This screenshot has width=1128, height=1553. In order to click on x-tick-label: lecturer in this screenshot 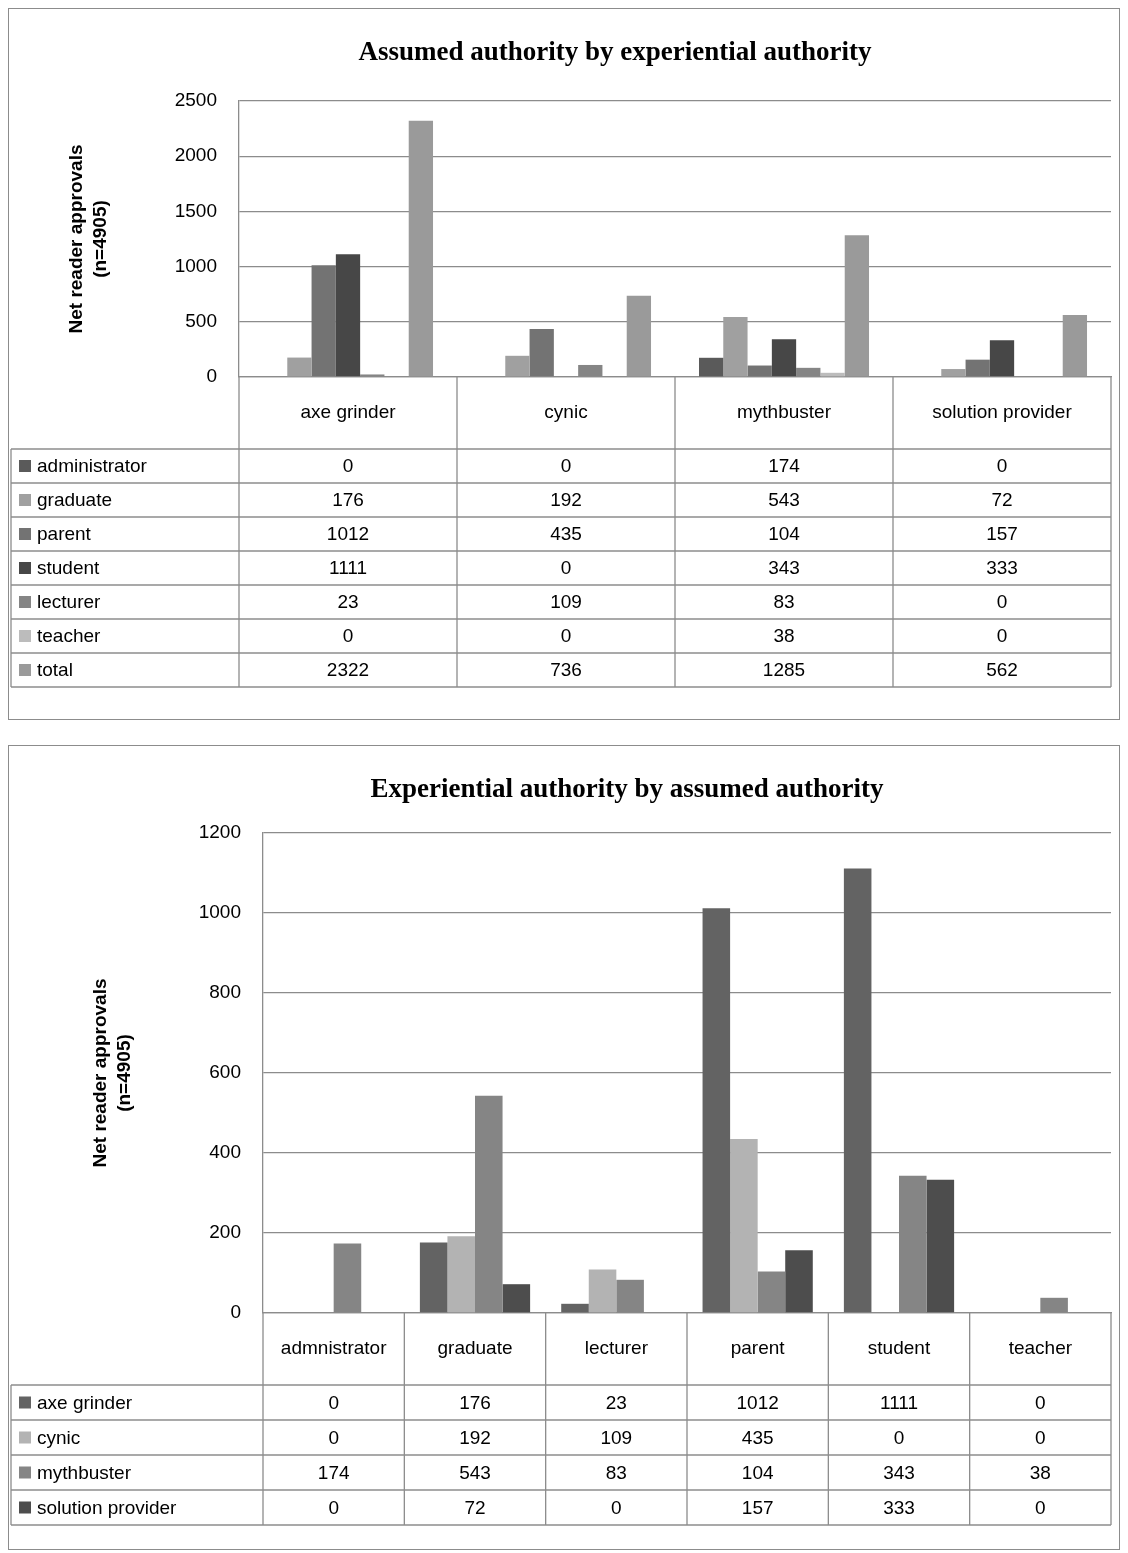, I will do `click(616, 1348)`.